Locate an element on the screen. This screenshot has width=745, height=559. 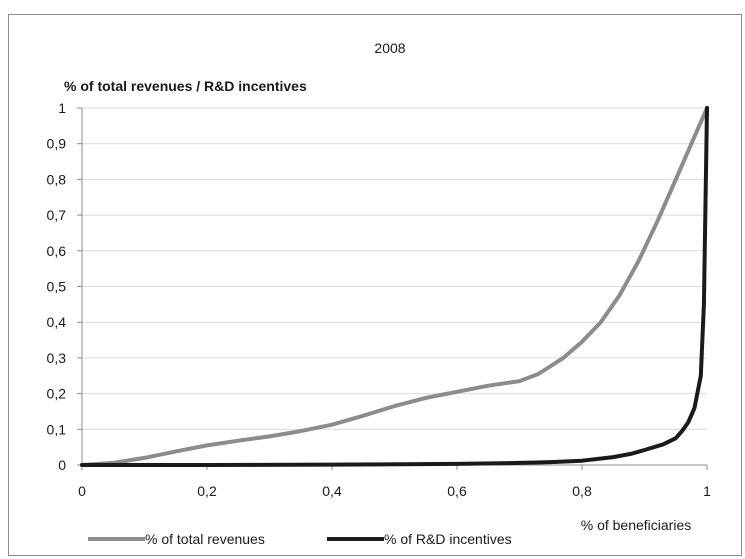
x-tick-label: 1 is located at coordinates (707, 491).